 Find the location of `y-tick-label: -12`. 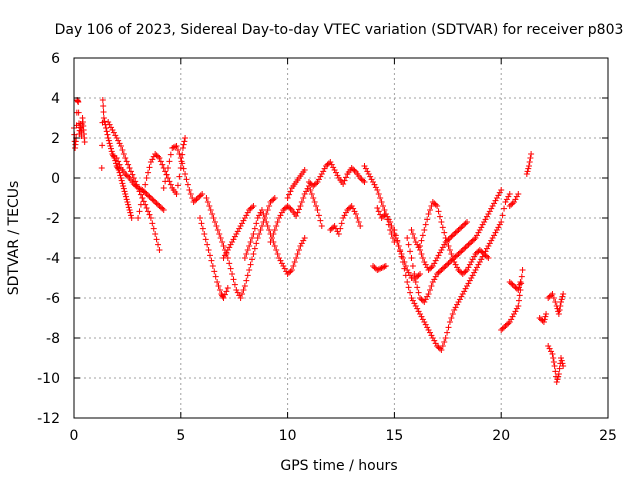

y-tick-label: -12 is located at coordinates (48, 419).